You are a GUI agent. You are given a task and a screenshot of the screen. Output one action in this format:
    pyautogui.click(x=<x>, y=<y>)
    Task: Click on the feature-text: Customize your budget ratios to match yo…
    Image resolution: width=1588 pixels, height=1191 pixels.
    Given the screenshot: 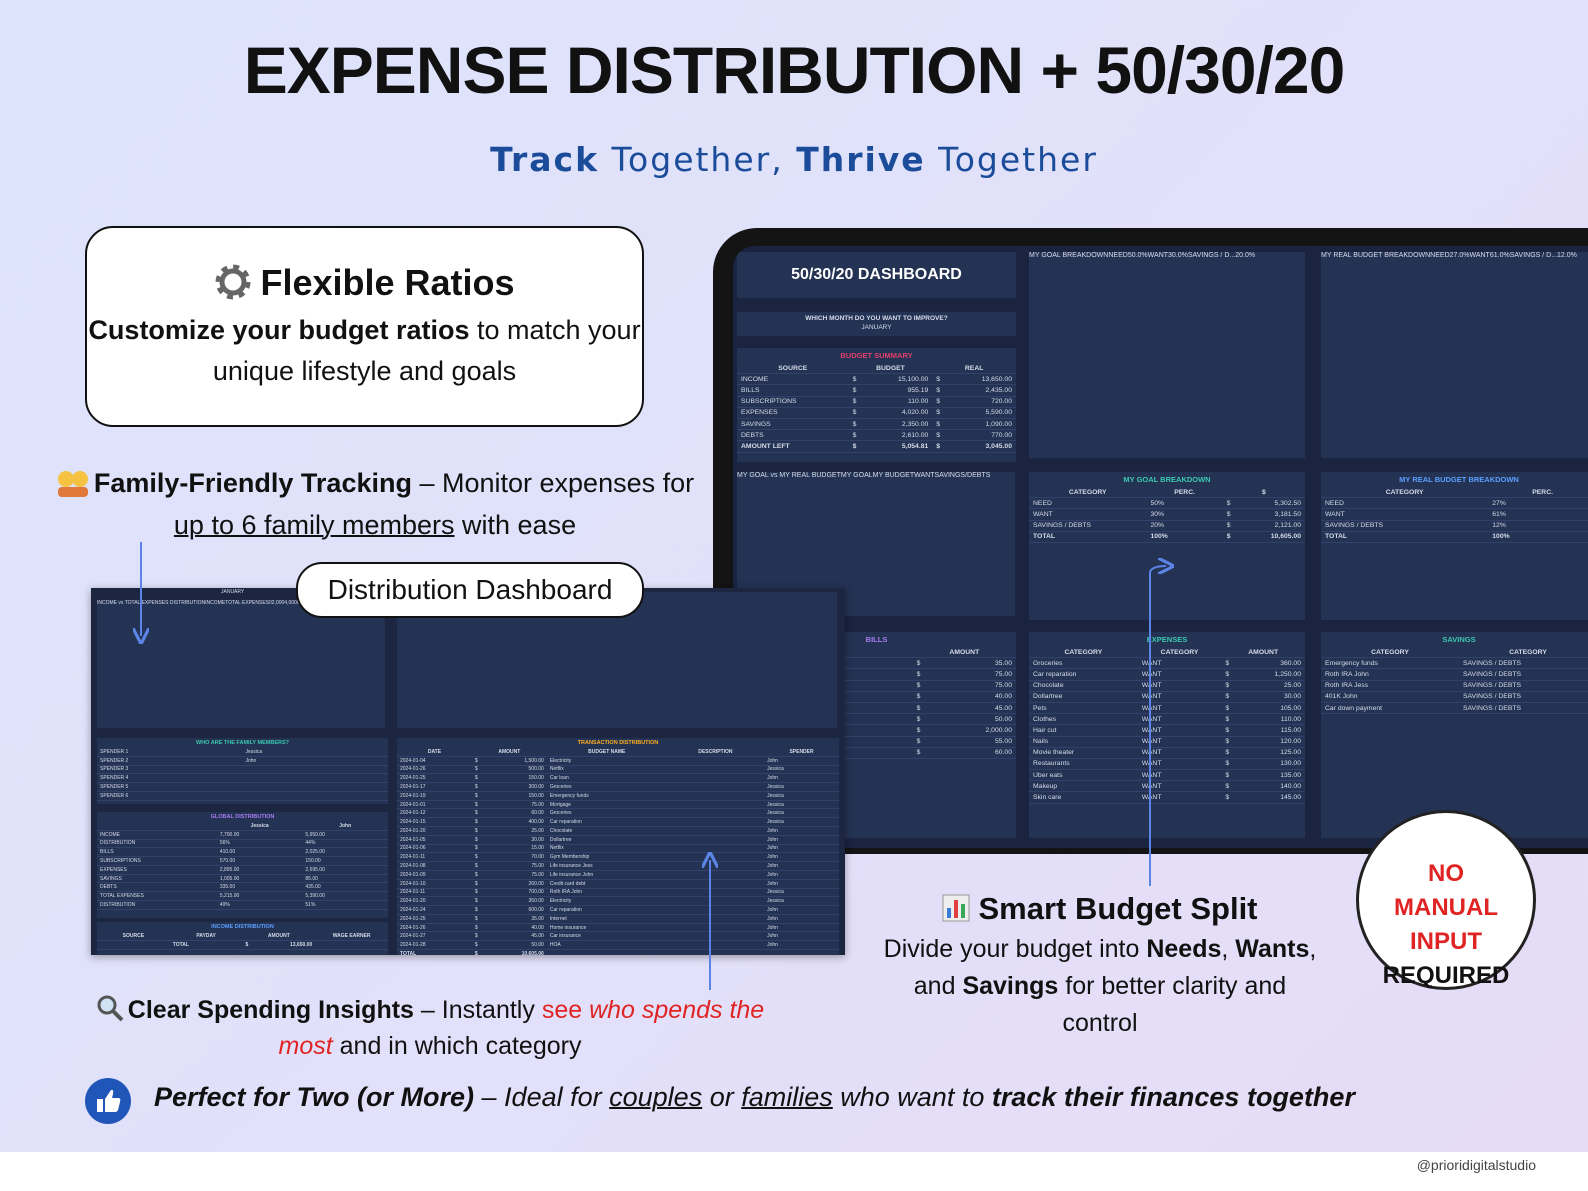 What is the action you would take?
    pyautogui.click(x=364, y=351)
    